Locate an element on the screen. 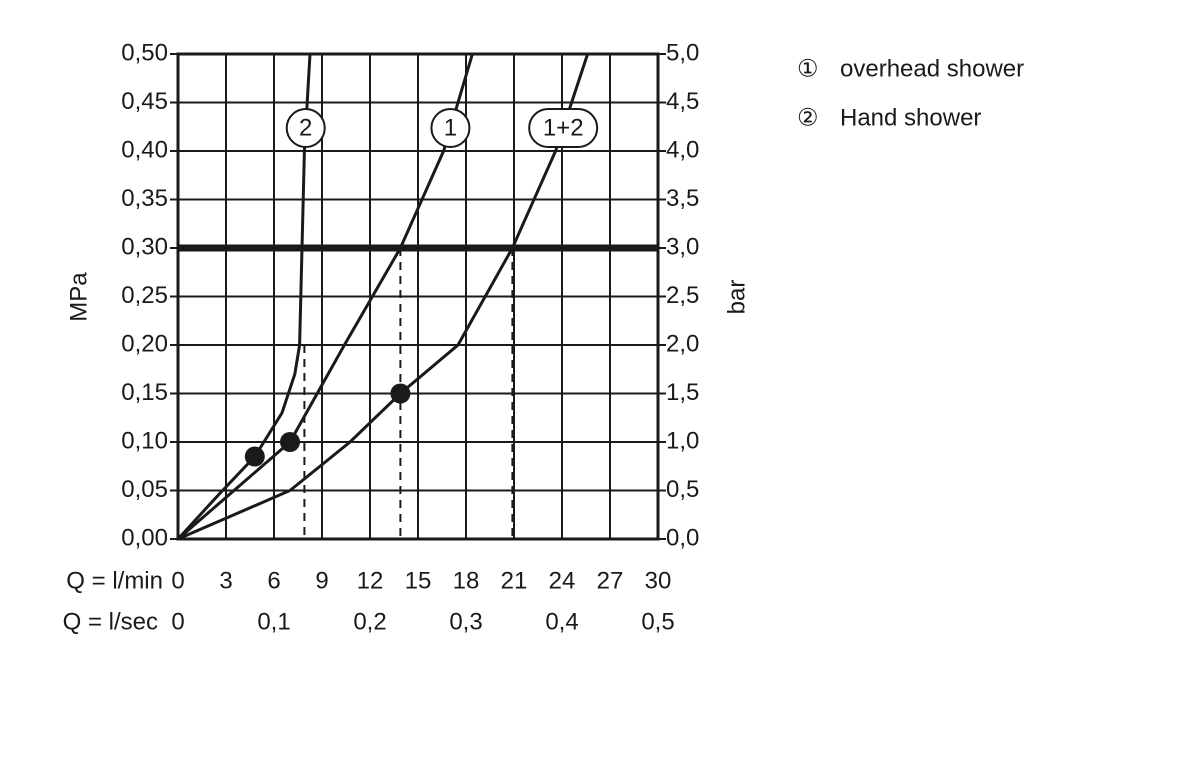 The height and width of the screenshot is (765, 1200). y-axis-label: MPa is located at coordinates (78, 297).